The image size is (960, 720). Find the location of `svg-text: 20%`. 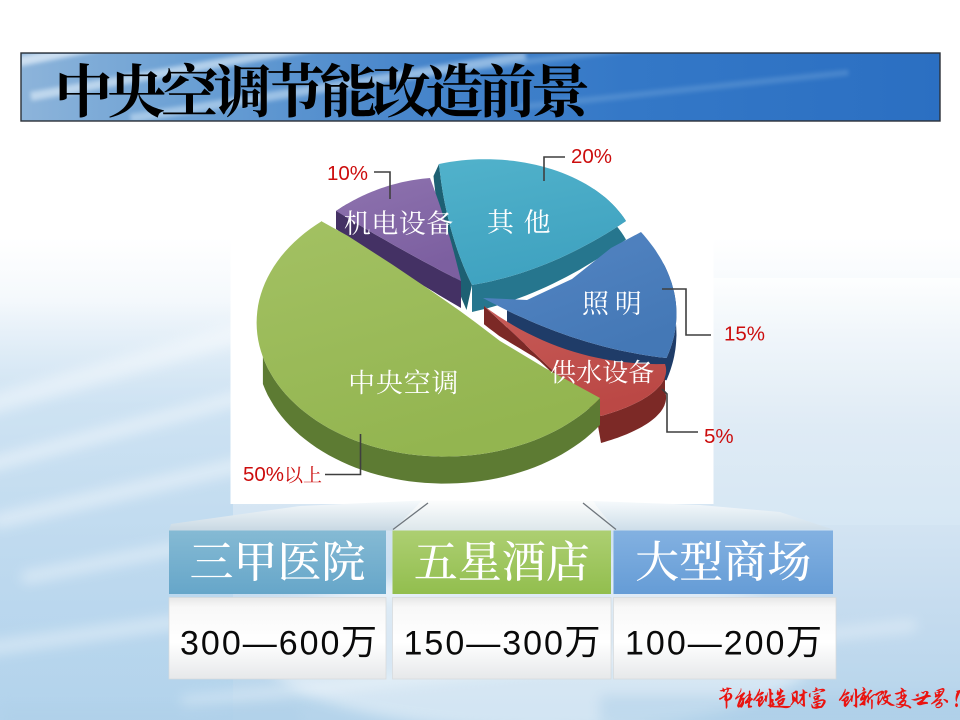

svg-text: 20% is located at coordinates (591, 156).